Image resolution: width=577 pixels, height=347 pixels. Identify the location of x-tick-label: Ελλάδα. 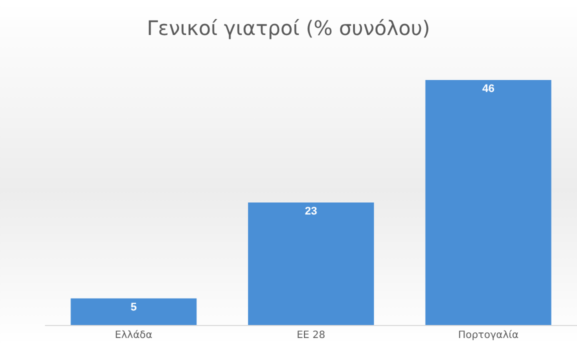
(133, 335).